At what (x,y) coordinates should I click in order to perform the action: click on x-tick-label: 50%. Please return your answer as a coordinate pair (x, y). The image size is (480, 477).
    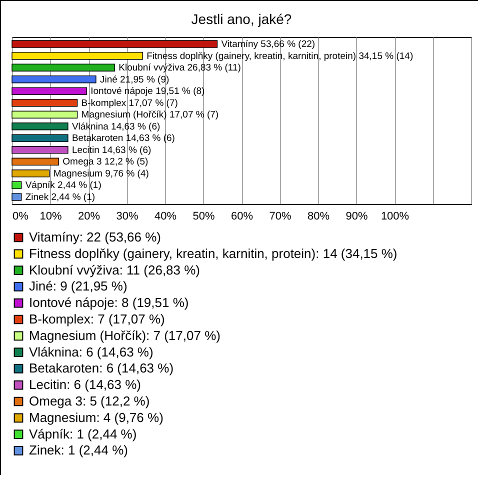
    Looking at the image, I should click on (203, 216).